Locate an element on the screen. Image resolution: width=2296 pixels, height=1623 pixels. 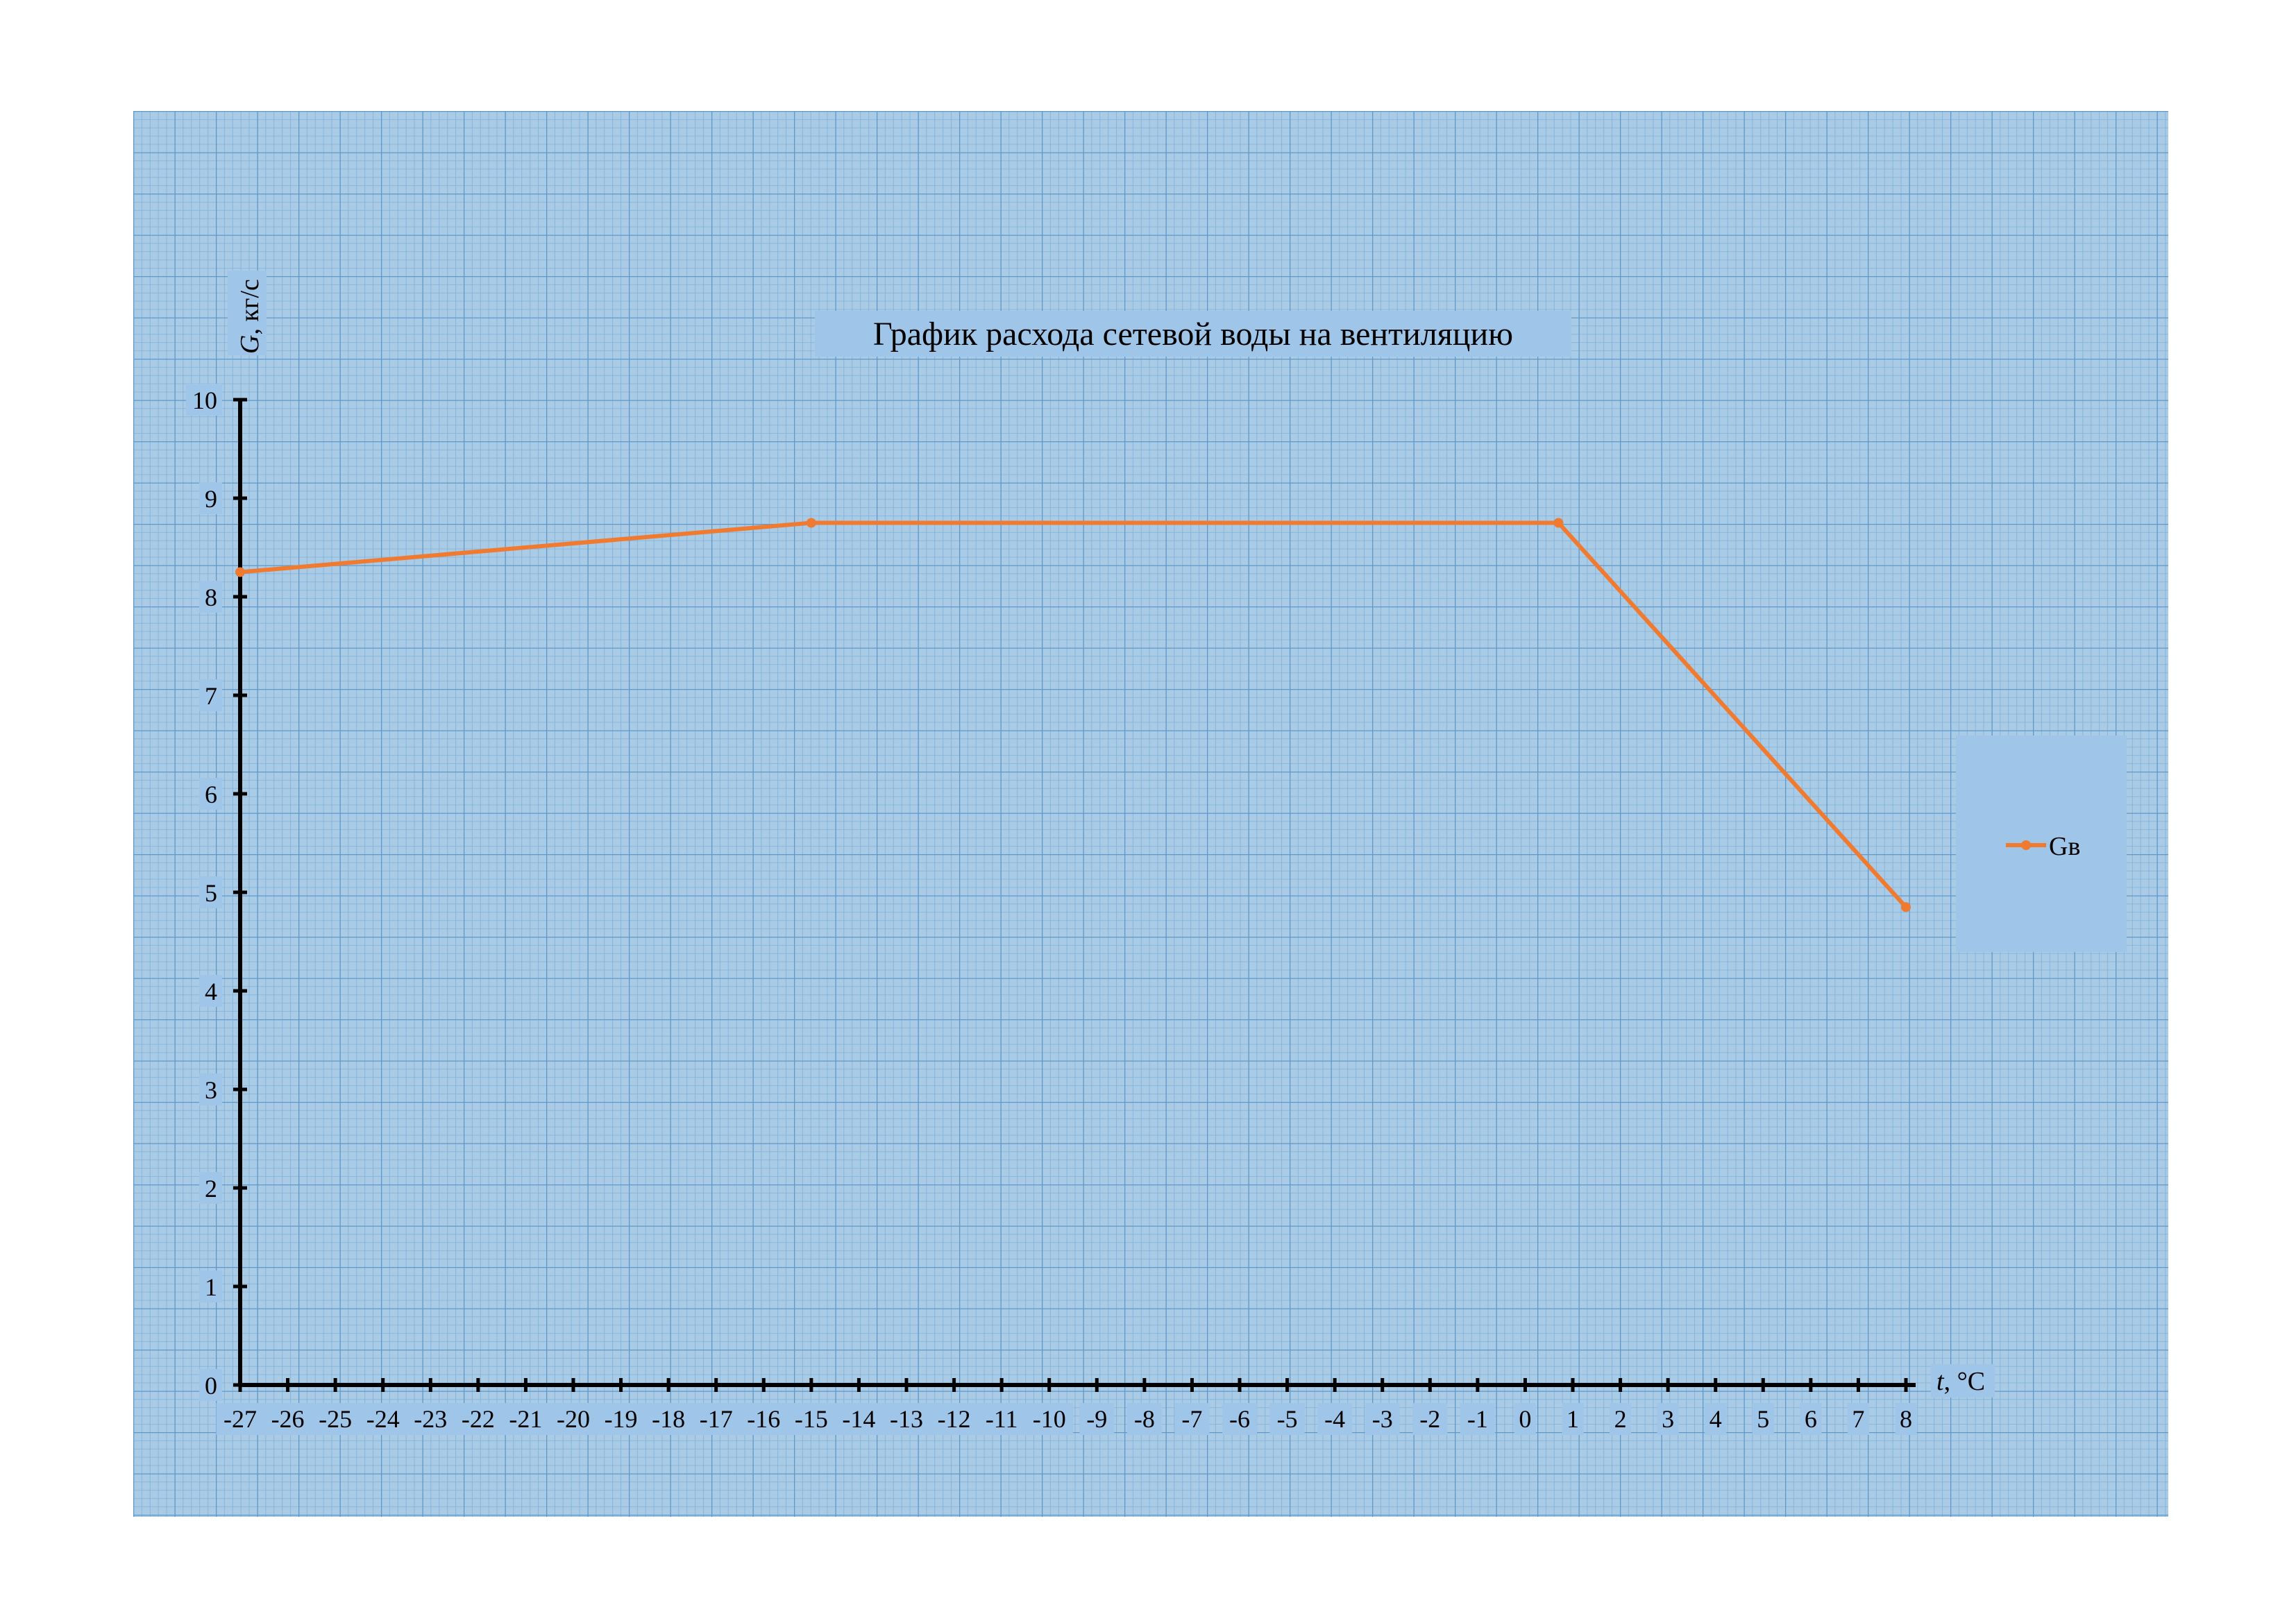
y-tick-label: 5 is located at coordinates (211, 893).